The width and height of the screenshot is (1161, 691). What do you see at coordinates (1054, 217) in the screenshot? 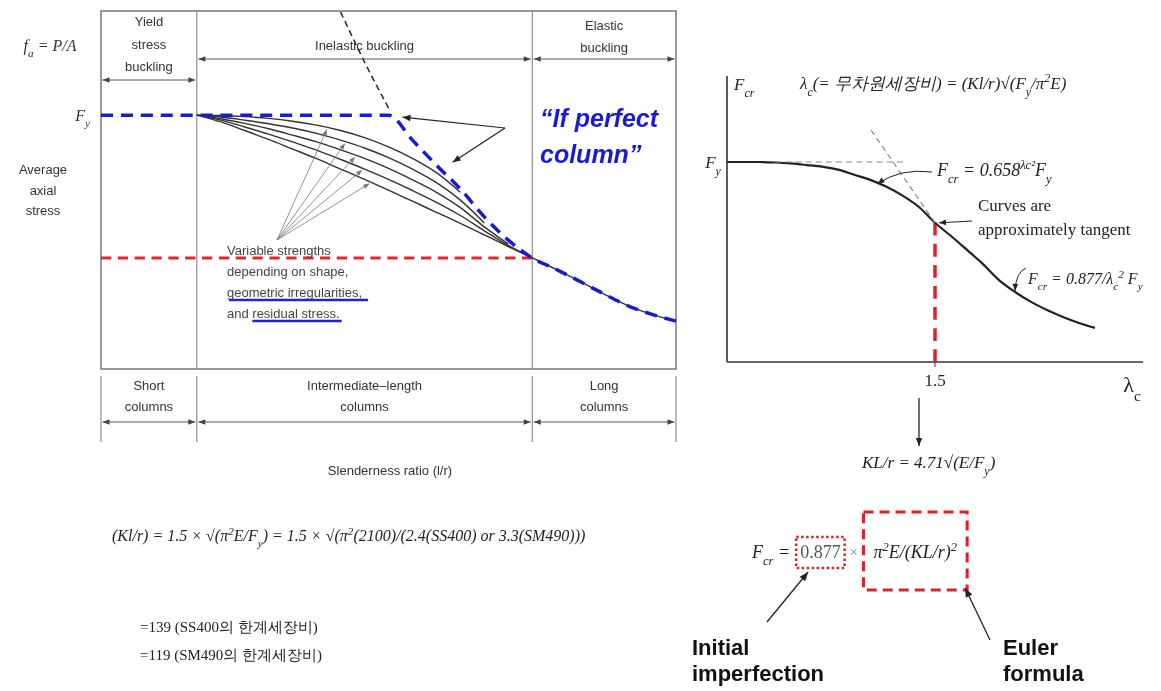
I see `annotation: Curves are approximately tangent` at bounding box center [1054, 217].